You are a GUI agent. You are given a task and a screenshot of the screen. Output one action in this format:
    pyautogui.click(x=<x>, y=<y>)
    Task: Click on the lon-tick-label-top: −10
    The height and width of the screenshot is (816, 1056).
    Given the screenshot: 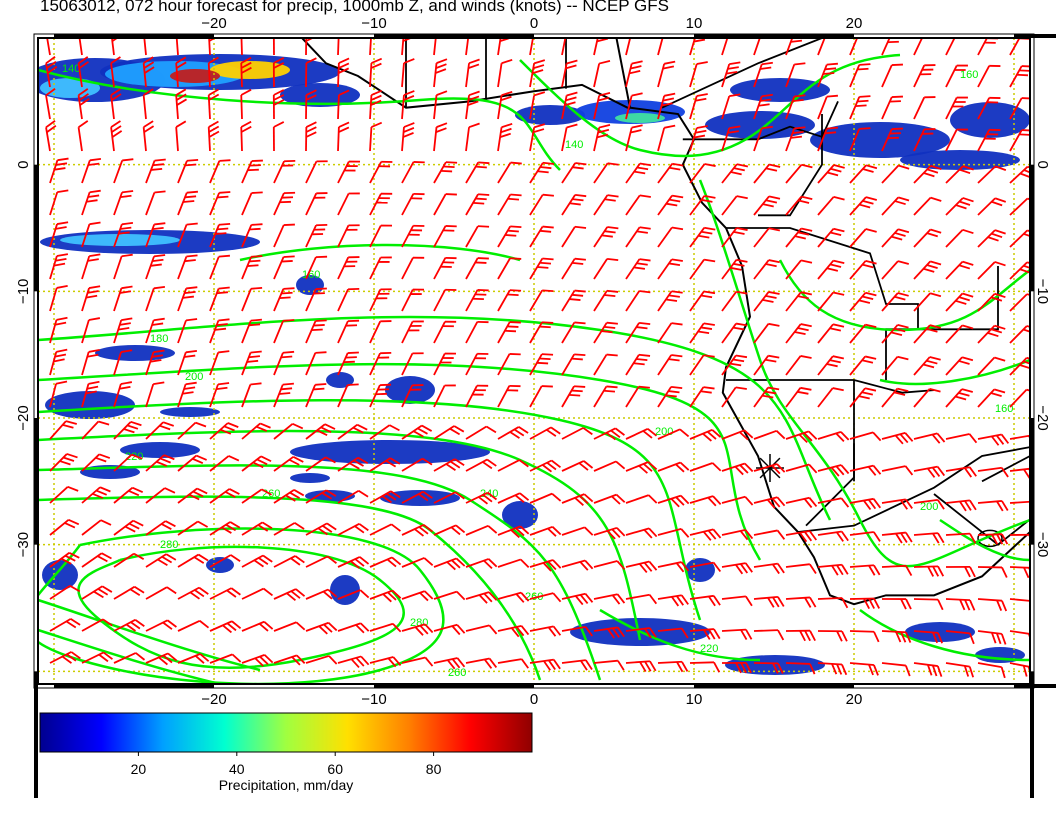 What is the action you would take?
    pyautogui.click(x=373, y=23)
    